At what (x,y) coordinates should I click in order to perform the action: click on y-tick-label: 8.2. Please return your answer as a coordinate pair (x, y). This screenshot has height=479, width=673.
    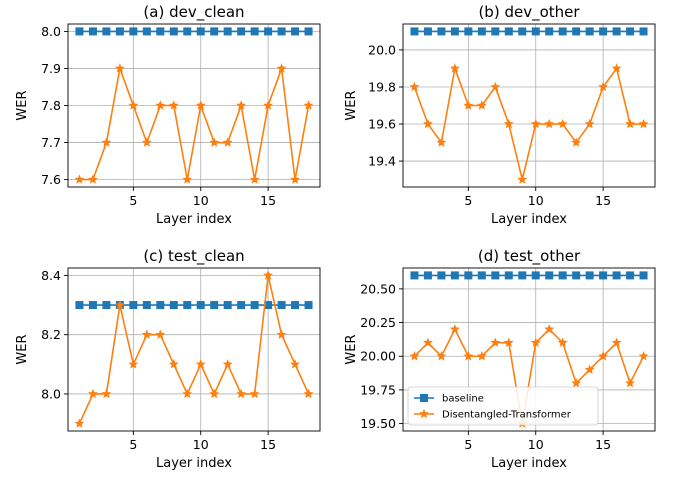
    Looking at the image, I should click on (51, 334).